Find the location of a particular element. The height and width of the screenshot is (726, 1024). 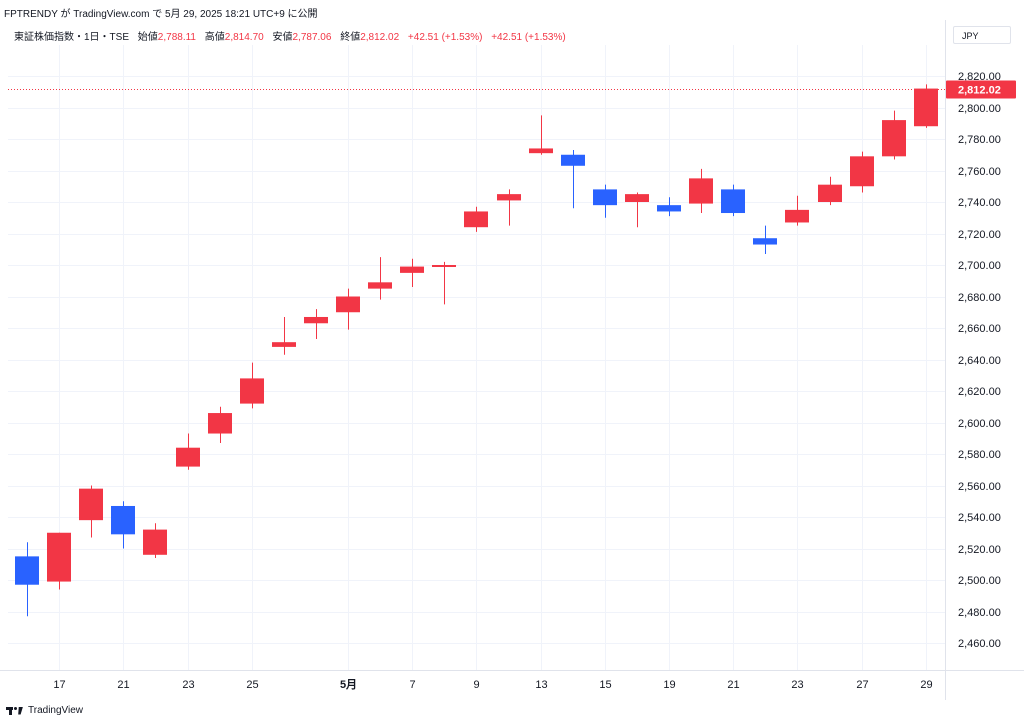

y-tick-label: 2,480.00 is located at coordinates (979, 613).